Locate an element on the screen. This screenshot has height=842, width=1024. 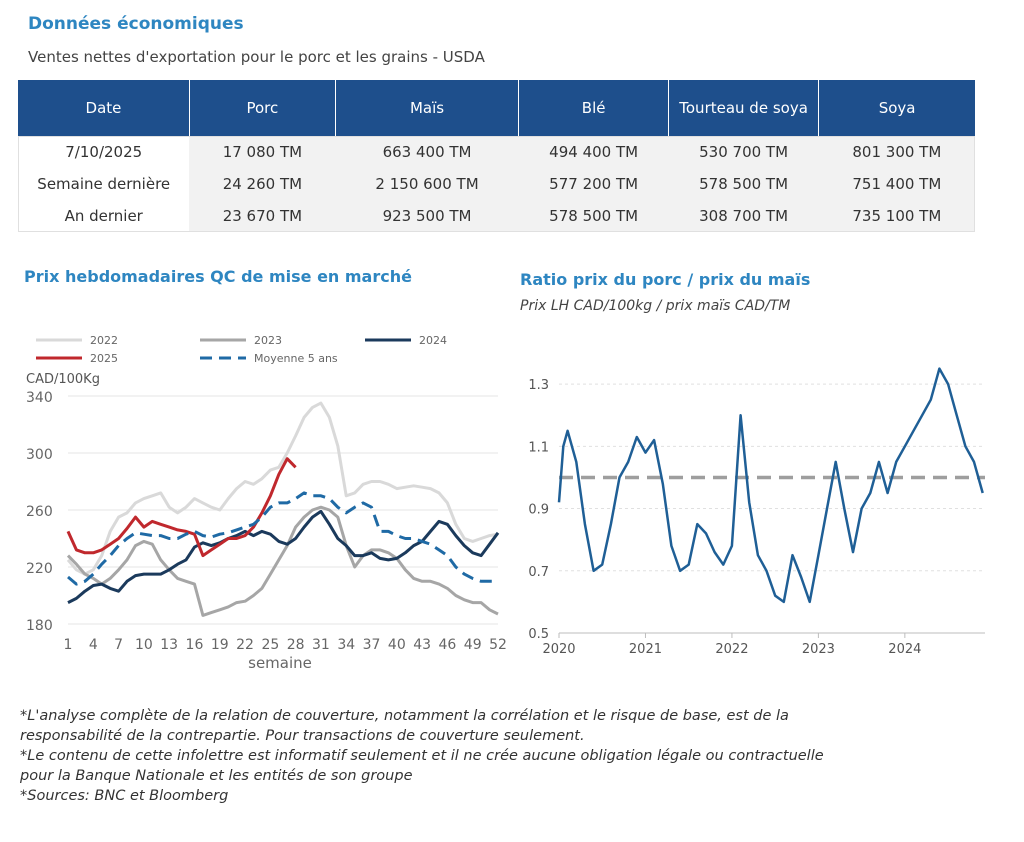
table-cell: 923 500 TM is located at coordinates (427, 216).